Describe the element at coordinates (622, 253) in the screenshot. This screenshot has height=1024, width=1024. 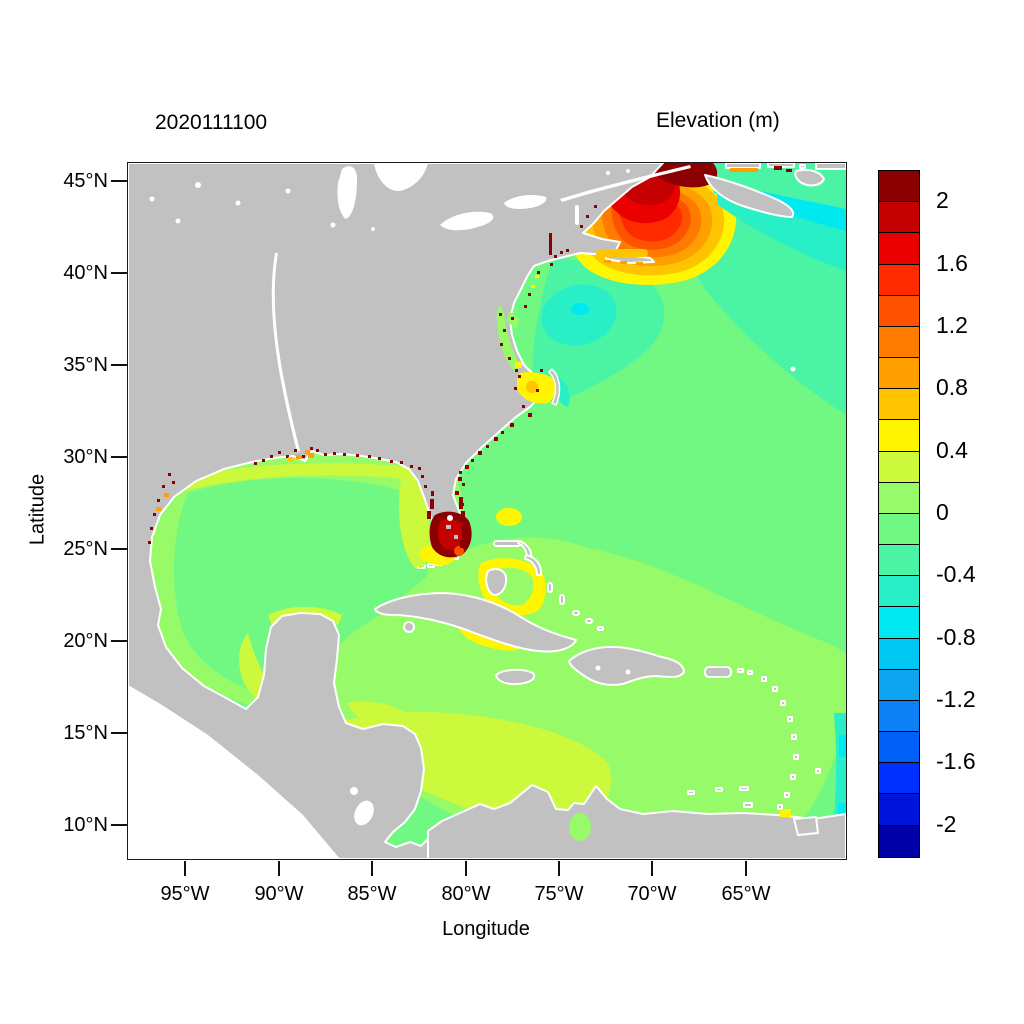
I see `long-island-sound-amber` at that location.